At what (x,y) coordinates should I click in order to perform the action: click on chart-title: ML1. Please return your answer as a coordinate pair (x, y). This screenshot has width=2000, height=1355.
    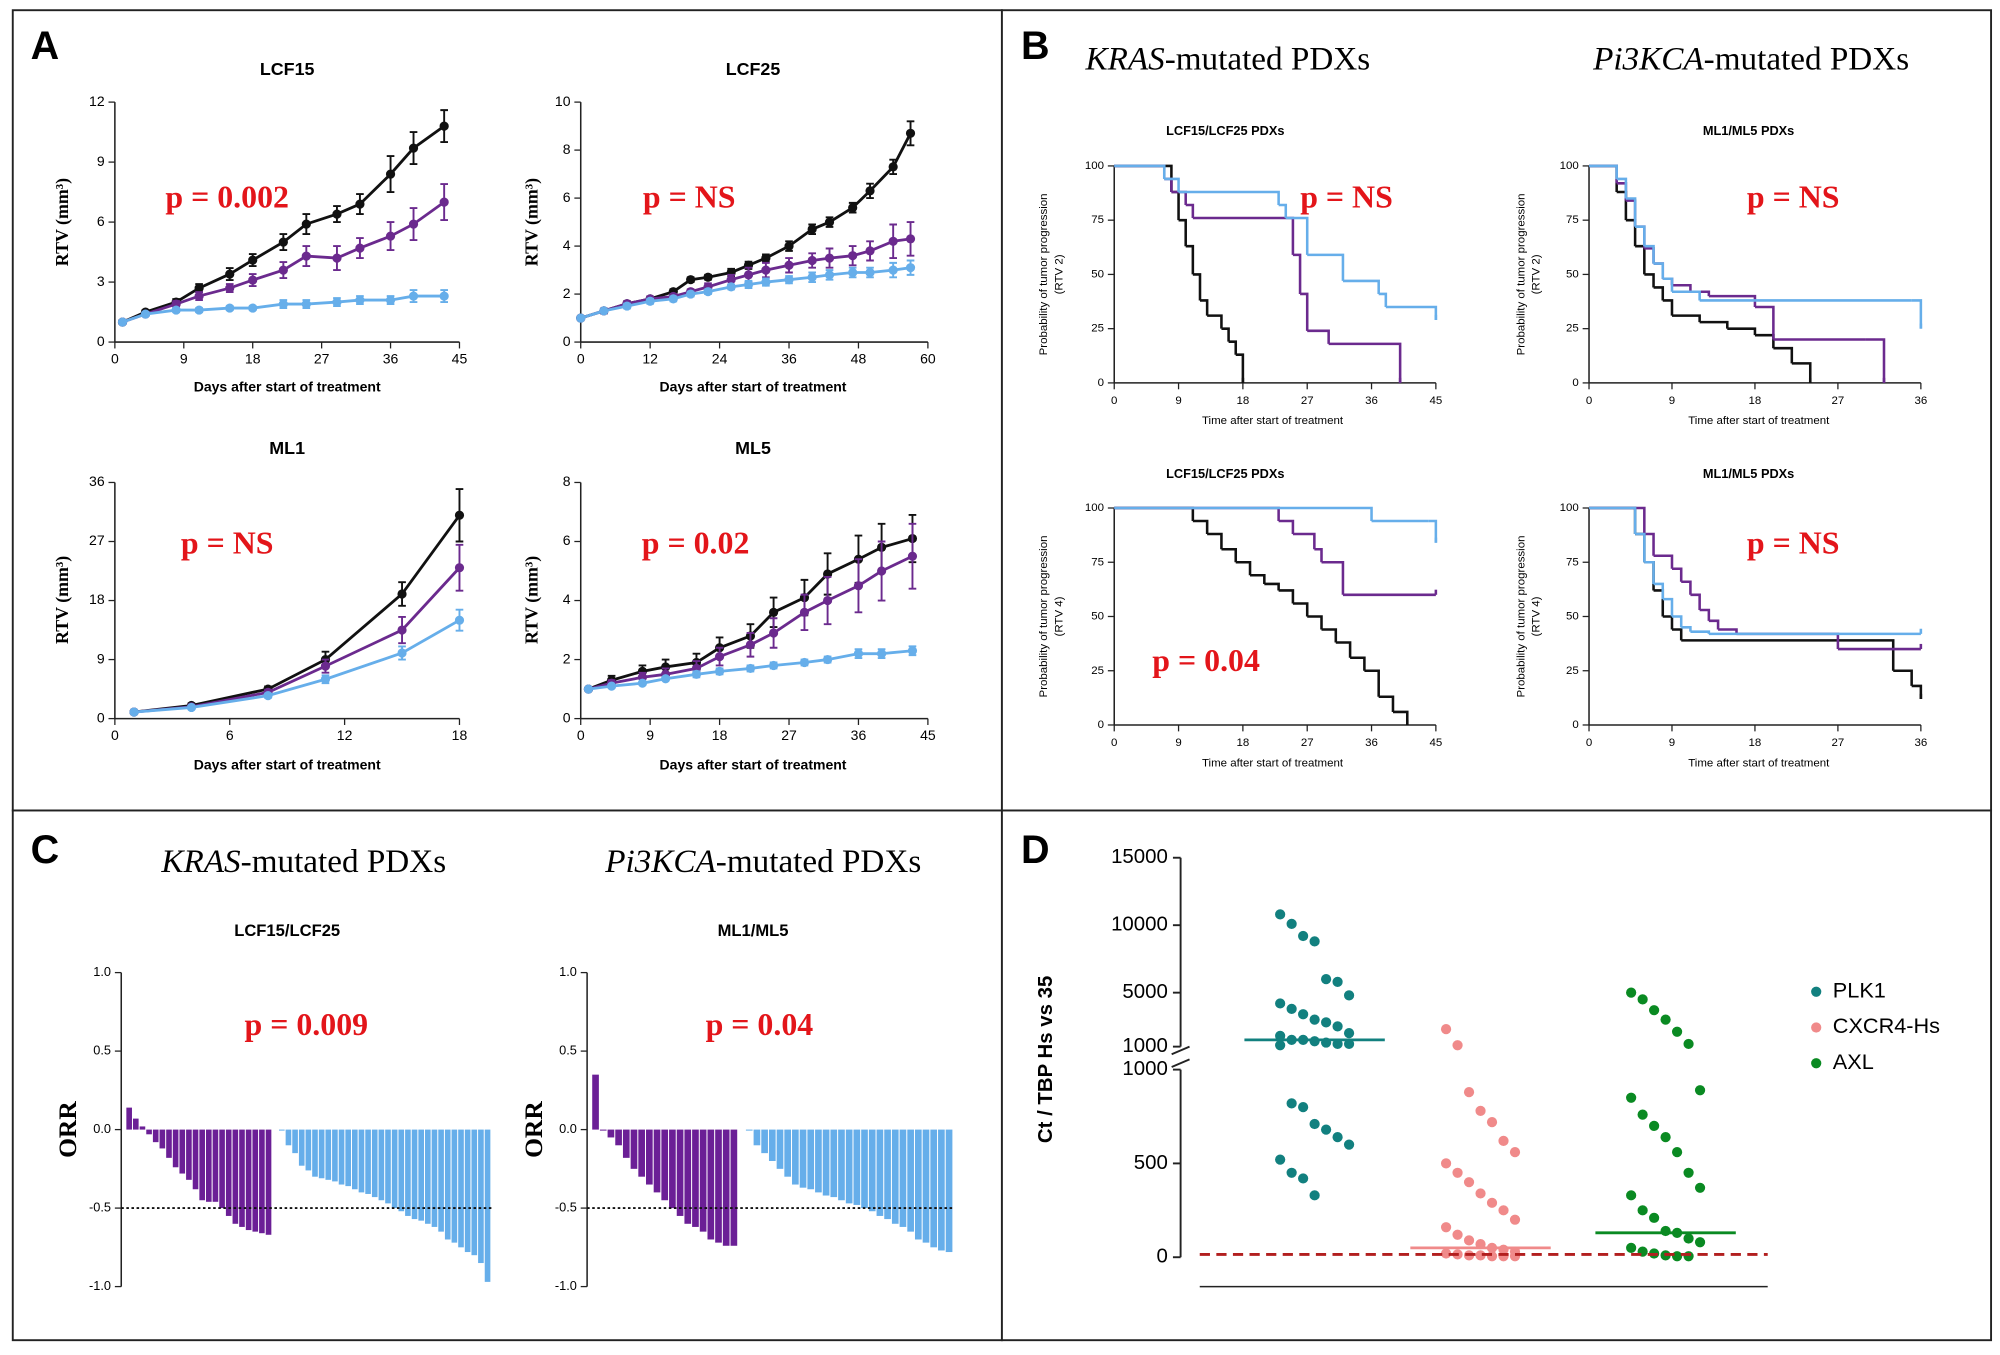
    Looking at the image, I should click on (287, 448).